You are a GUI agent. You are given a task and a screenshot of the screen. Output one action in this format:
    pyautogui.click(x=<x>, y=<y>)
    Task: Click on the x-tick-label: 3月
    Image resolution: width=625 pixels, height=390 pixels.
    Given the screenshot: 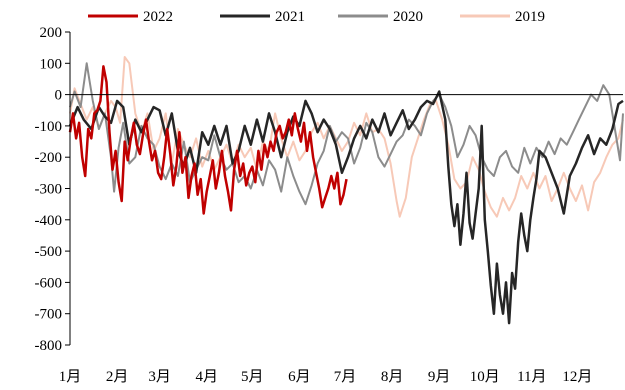 What is the action you would take?
    pyautogui.click(x=159, y=377)
    